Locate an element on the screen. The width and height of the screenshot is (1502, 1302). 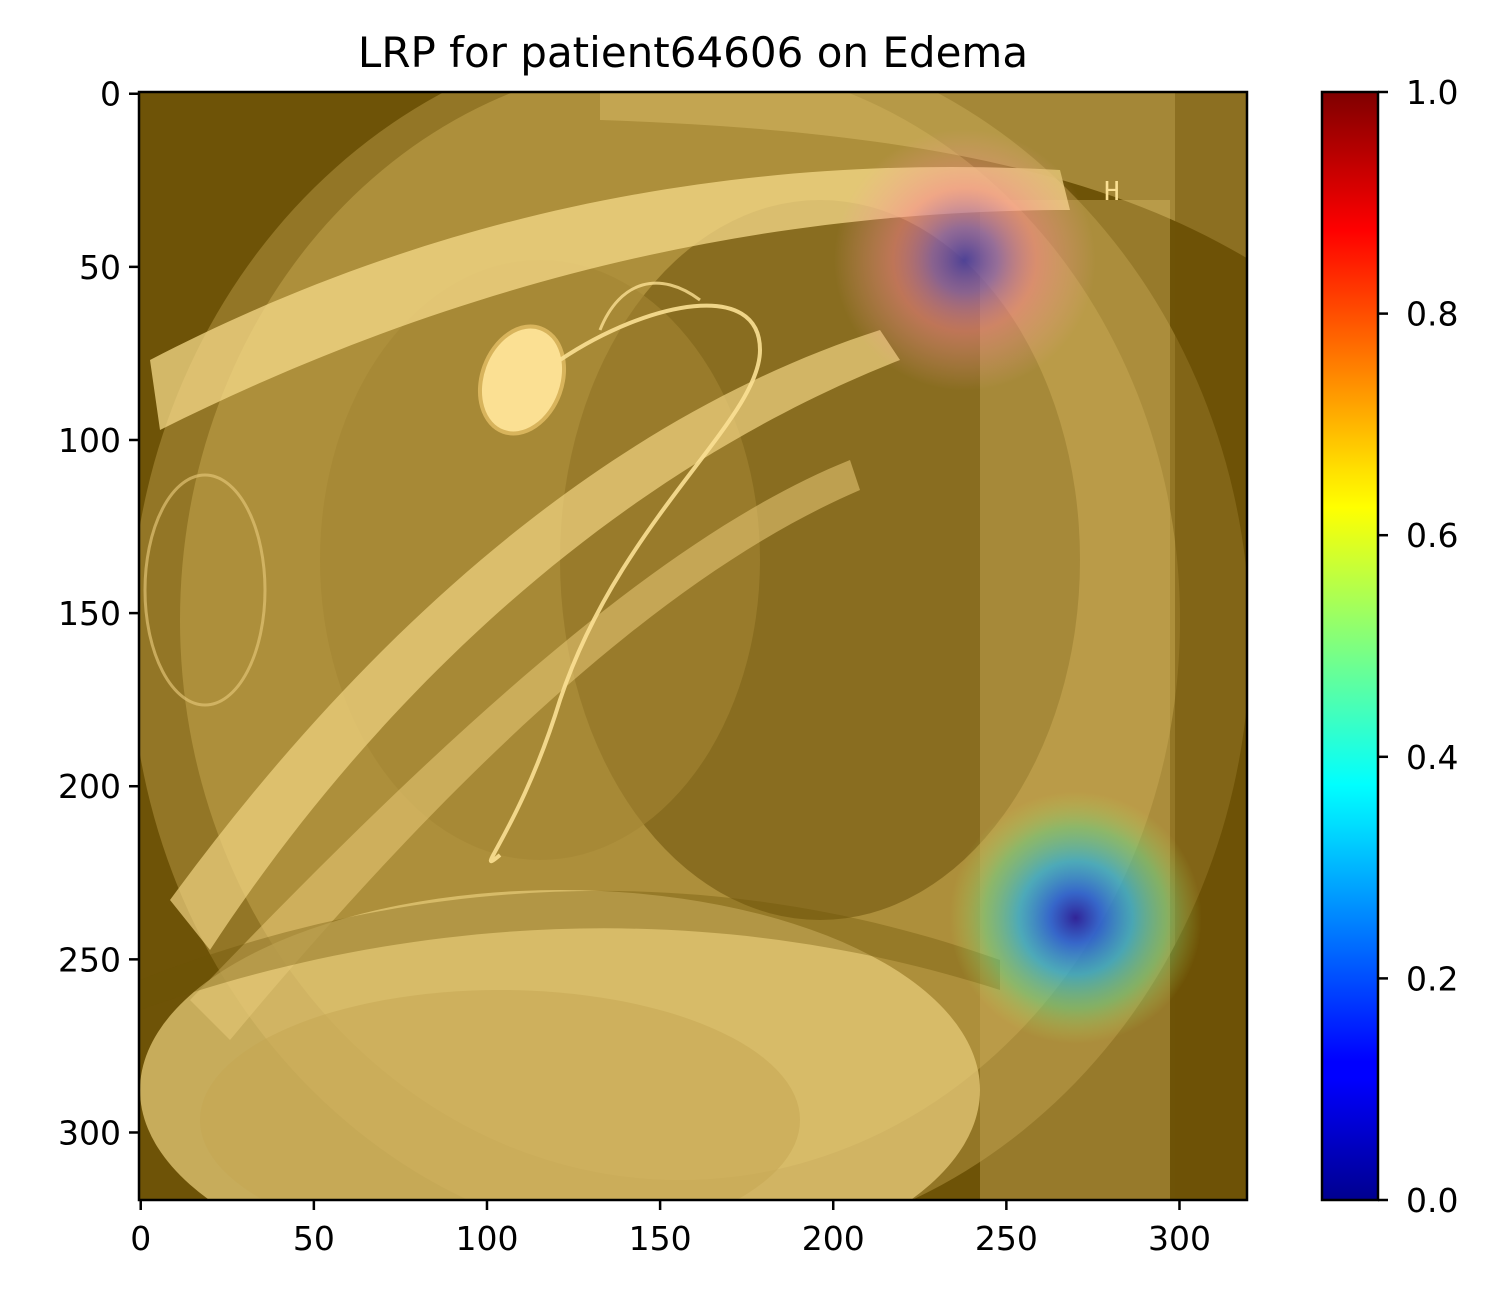
x-tick-label: 50 is located at coordinates (314, 1238).